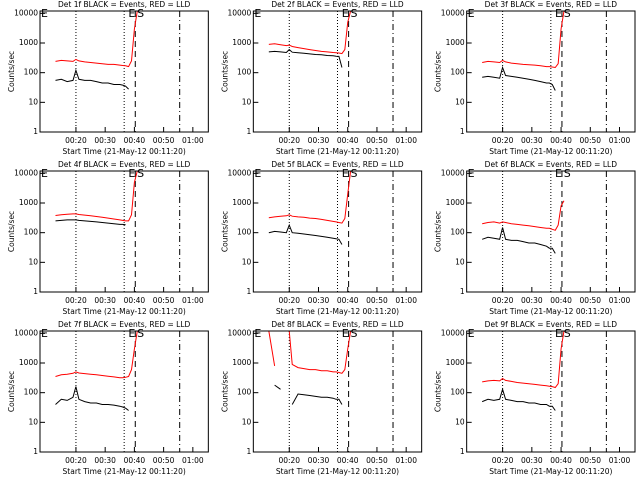  What do you see at coordinates (337, 4) in the screenshot?
I see `chart-title: Det 2f BLACK = Events, RED = LLD` at bounding box center [337, 4].